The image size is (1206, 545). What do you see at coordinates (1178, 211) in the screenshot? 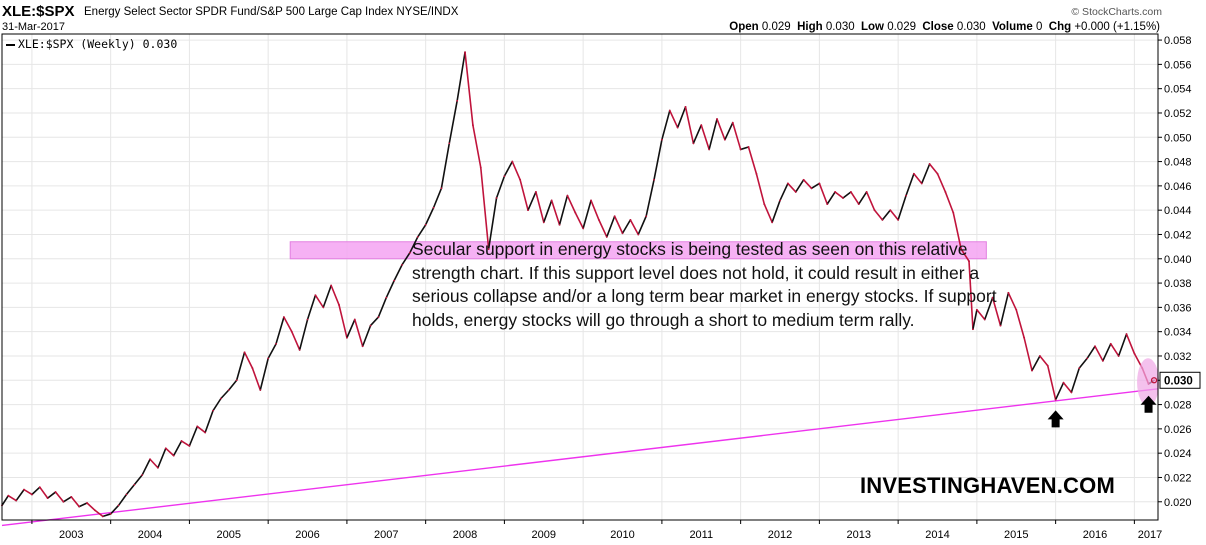
I see `y-tick-label: 0.044` at bounding box center [1178, 211].